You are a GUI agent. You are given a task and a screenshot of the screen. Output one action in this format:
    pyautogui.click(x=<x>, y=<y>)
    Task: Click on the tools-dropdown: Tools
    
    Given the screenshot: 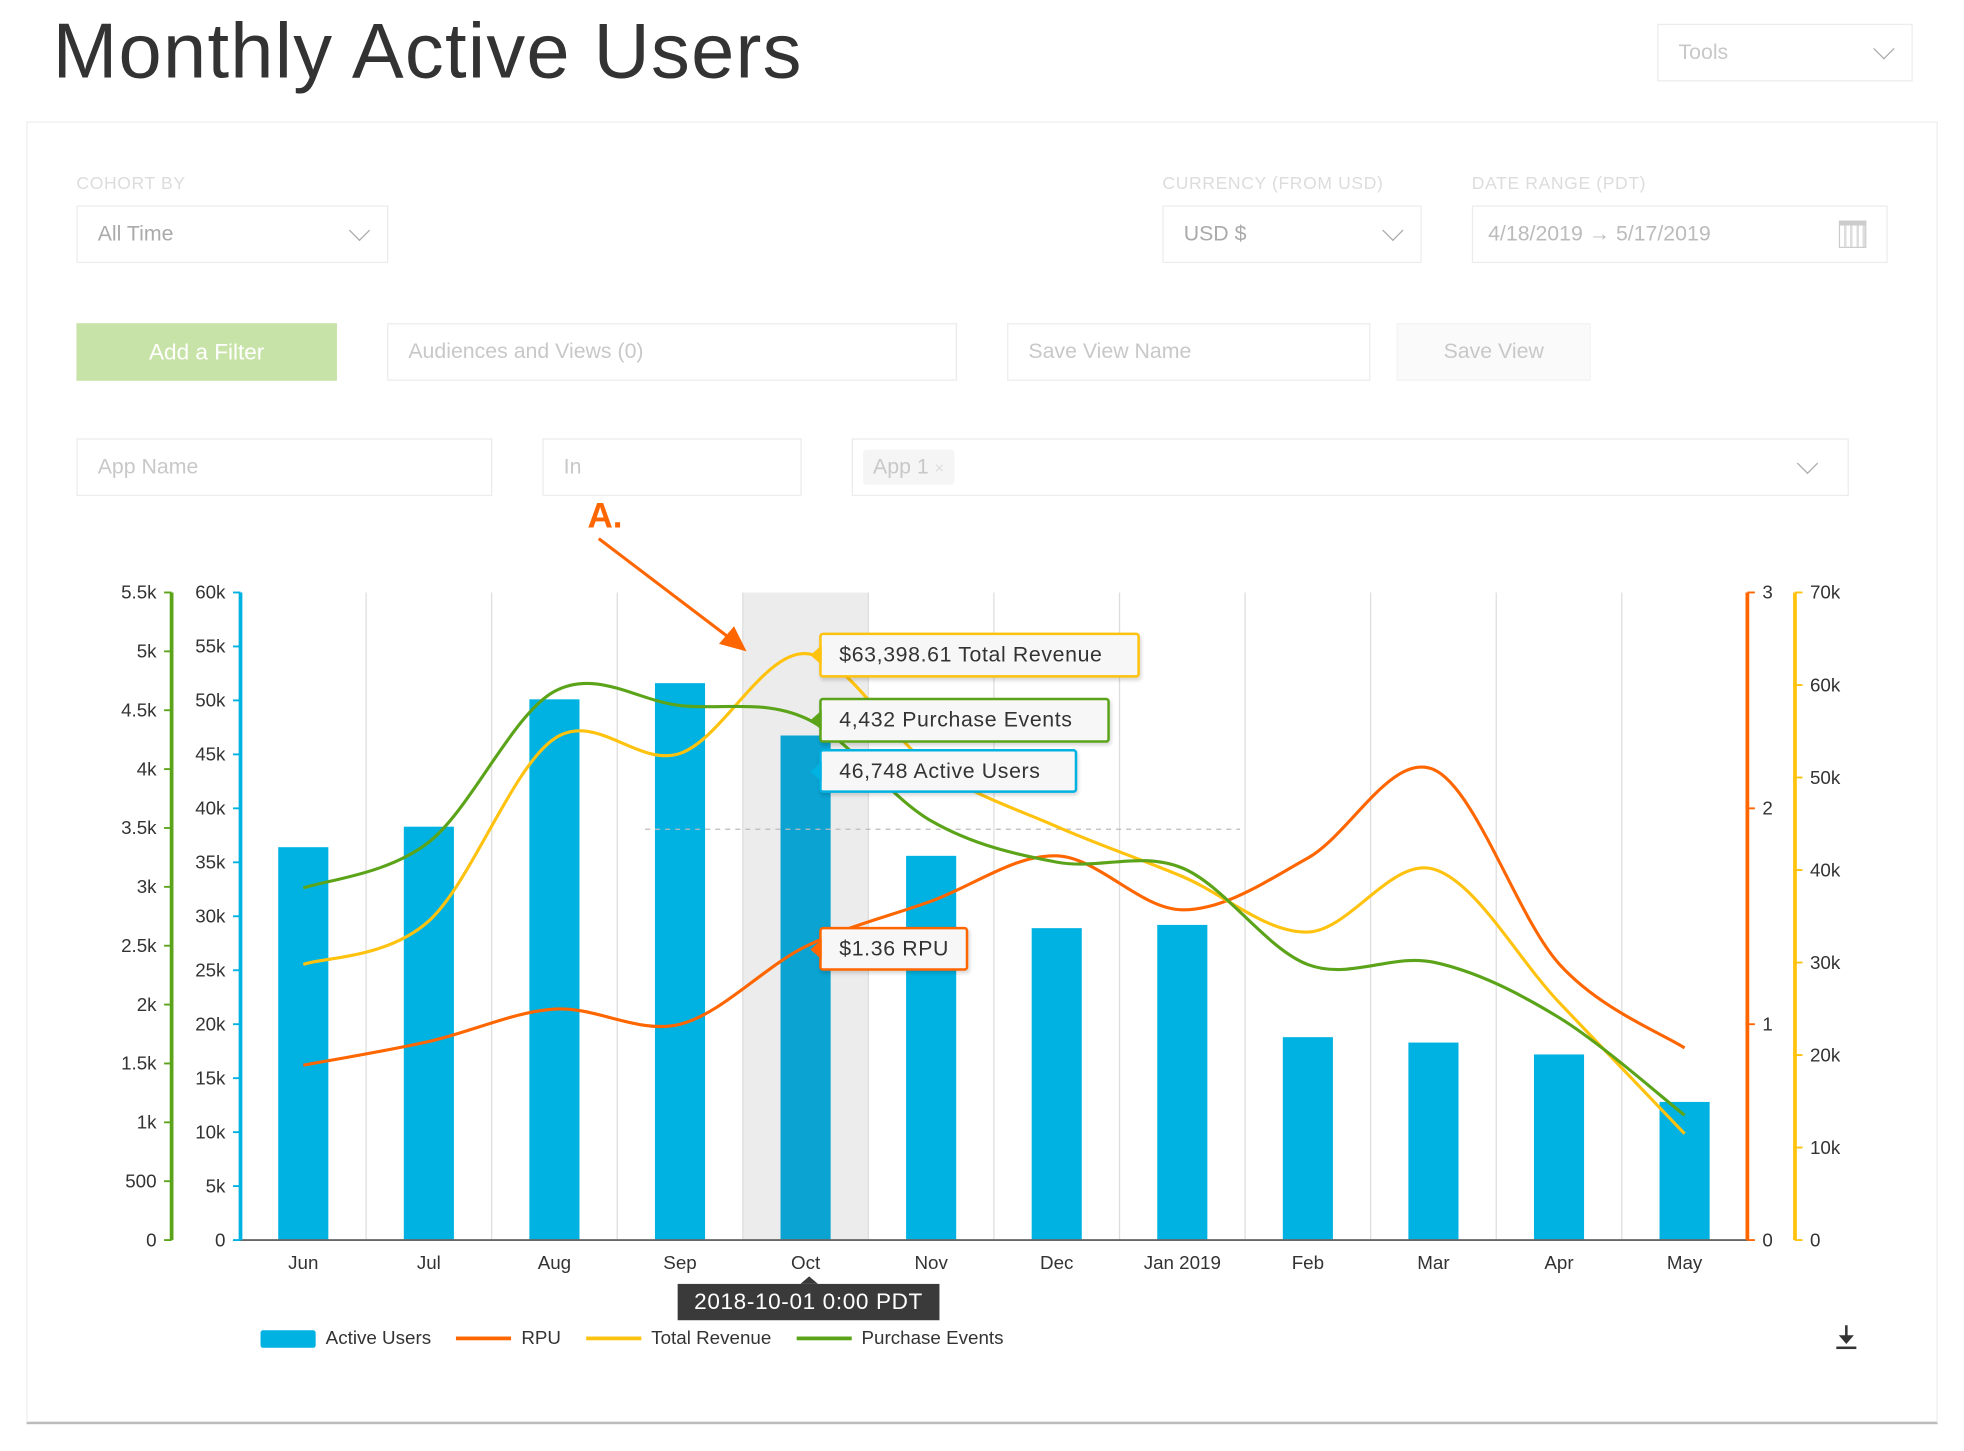 What is the action you would take?
    pyautogui.click(x=1785, y=52)
    